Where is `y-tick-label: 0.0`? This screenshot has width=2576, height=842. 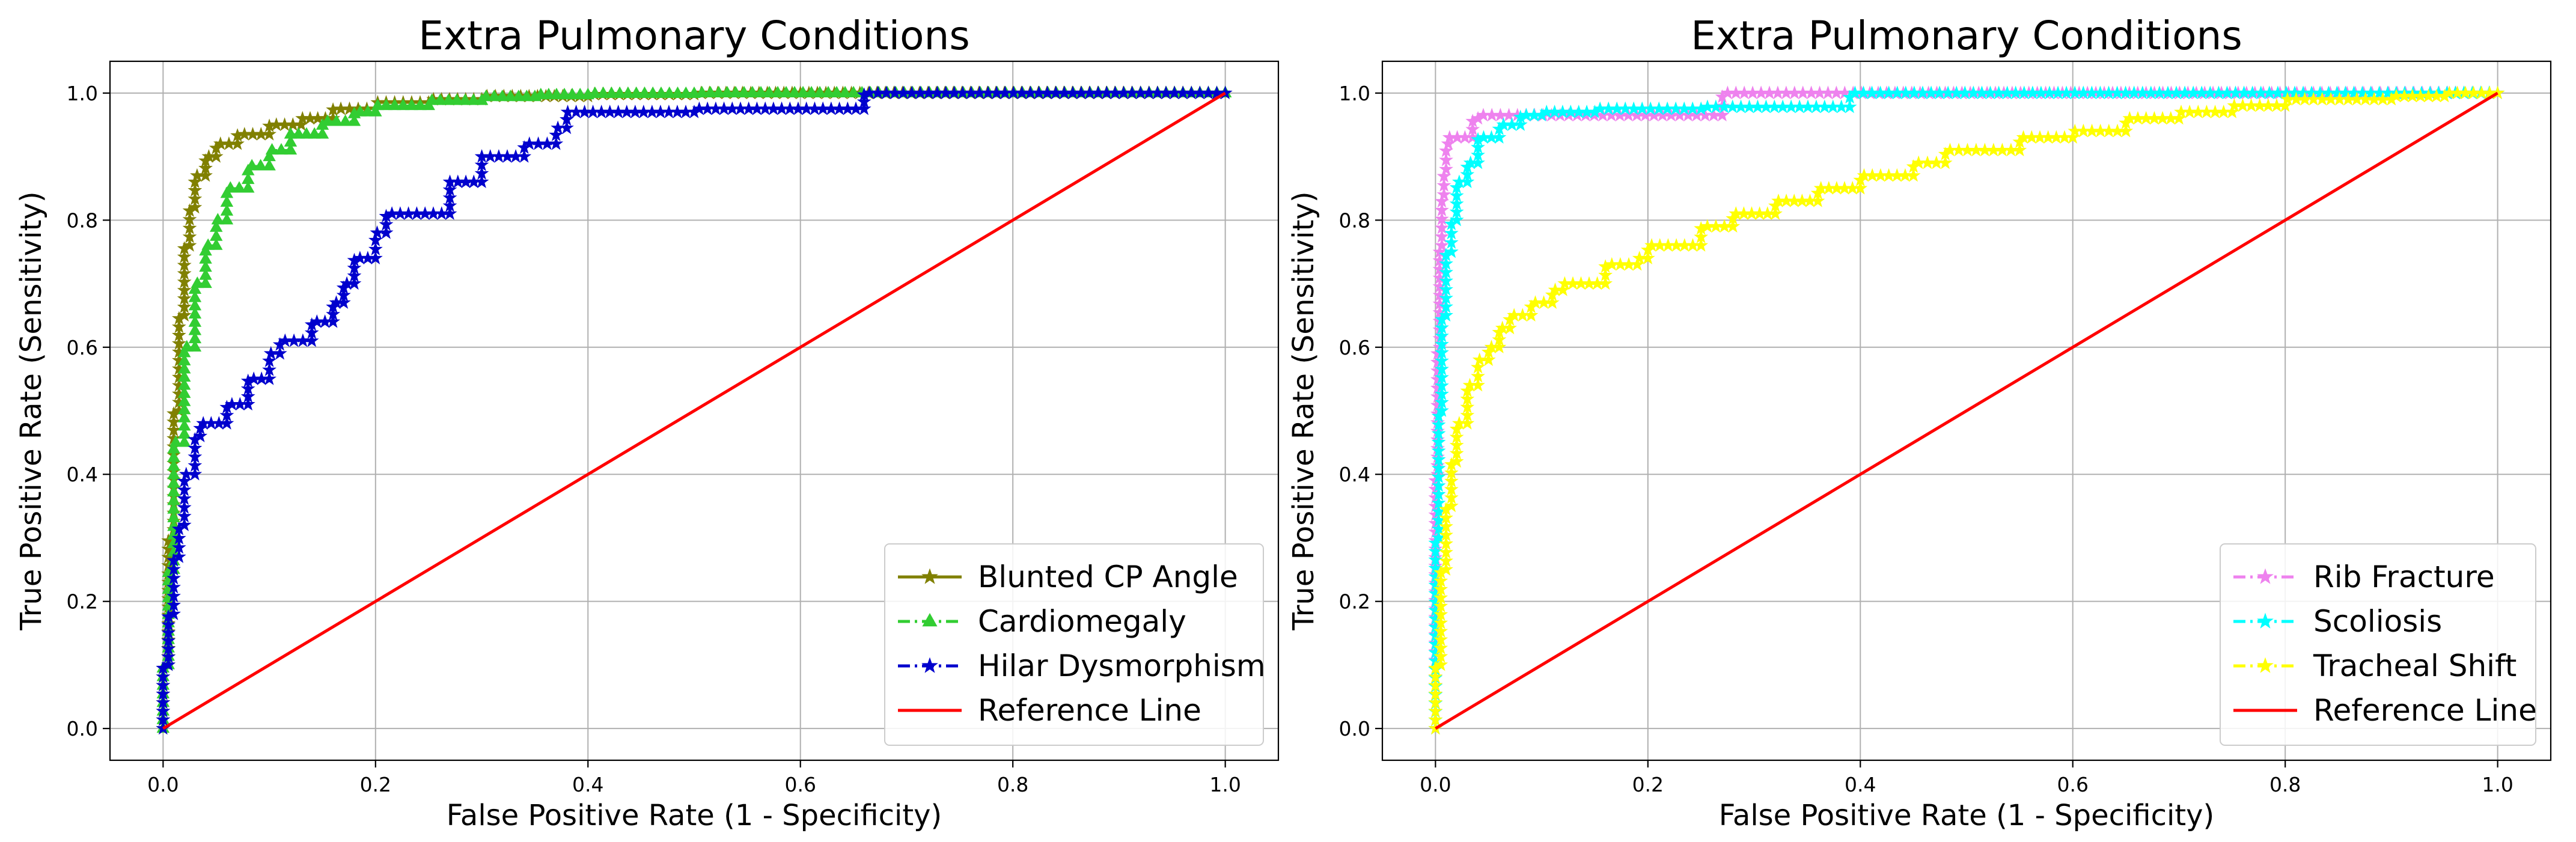 y-tick-label: 0.0 is located at coordinates (82, 728).